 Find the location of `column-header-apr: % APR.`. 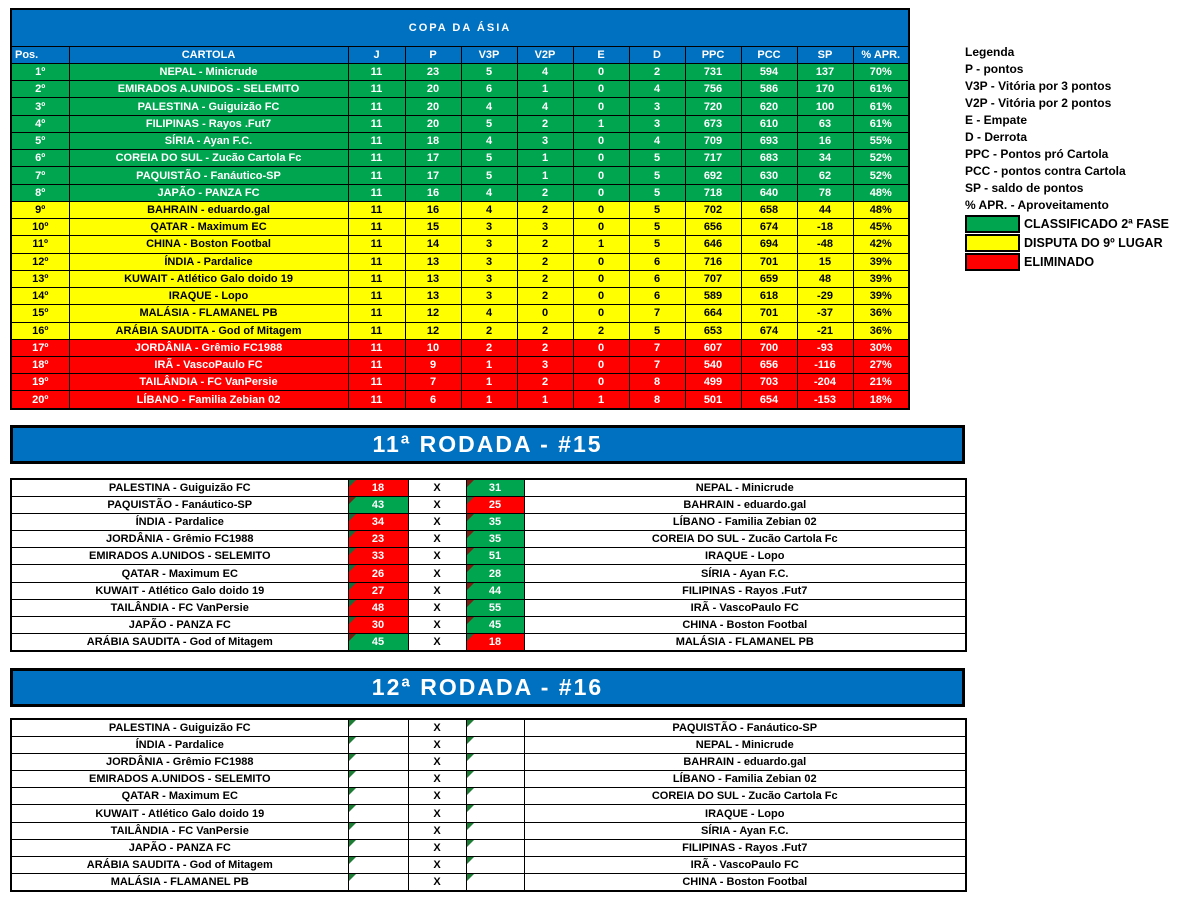

column-header-apr: % APR. is located at coordinates (881, 55).